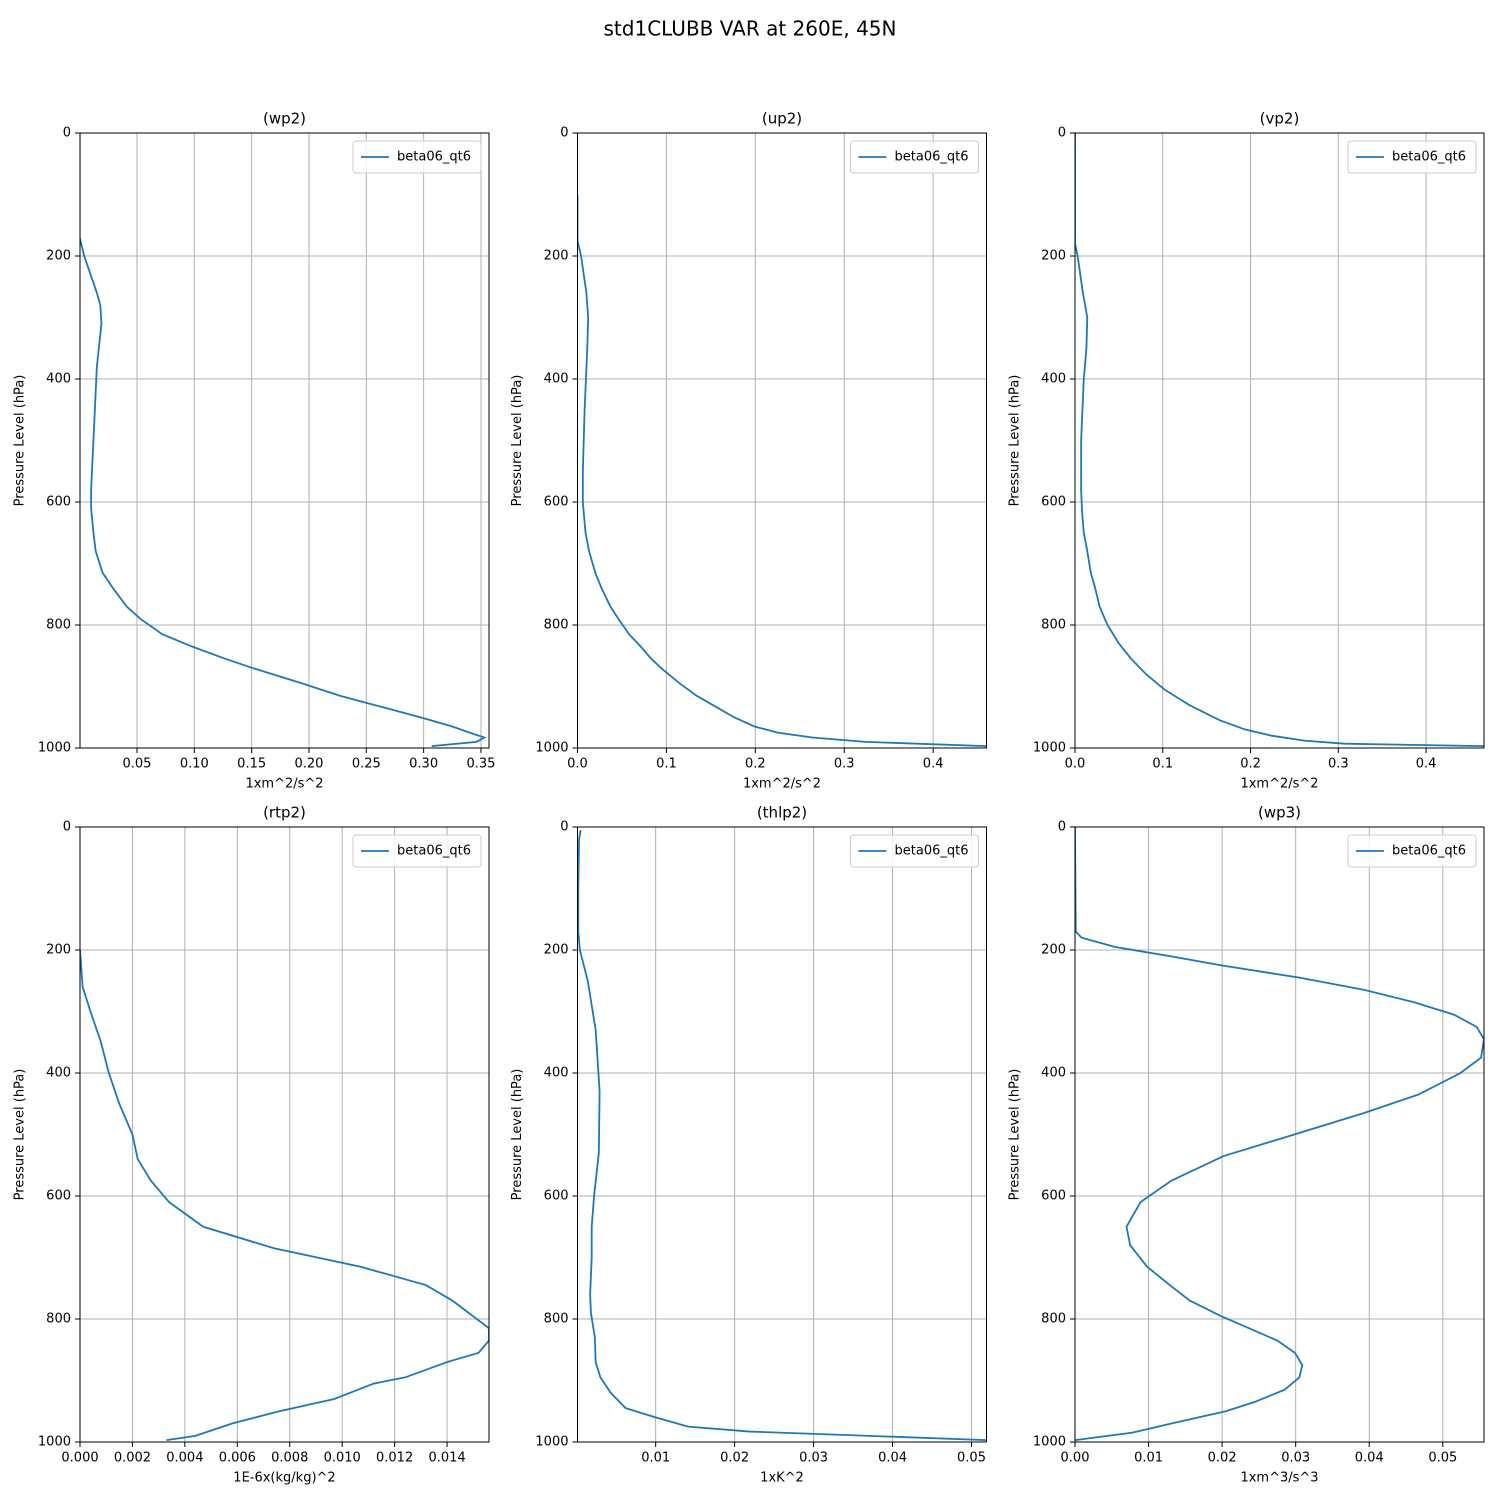  I want to click on figure-title: std1CLUBB VAR at 260E, 45N, so click(750, 29).